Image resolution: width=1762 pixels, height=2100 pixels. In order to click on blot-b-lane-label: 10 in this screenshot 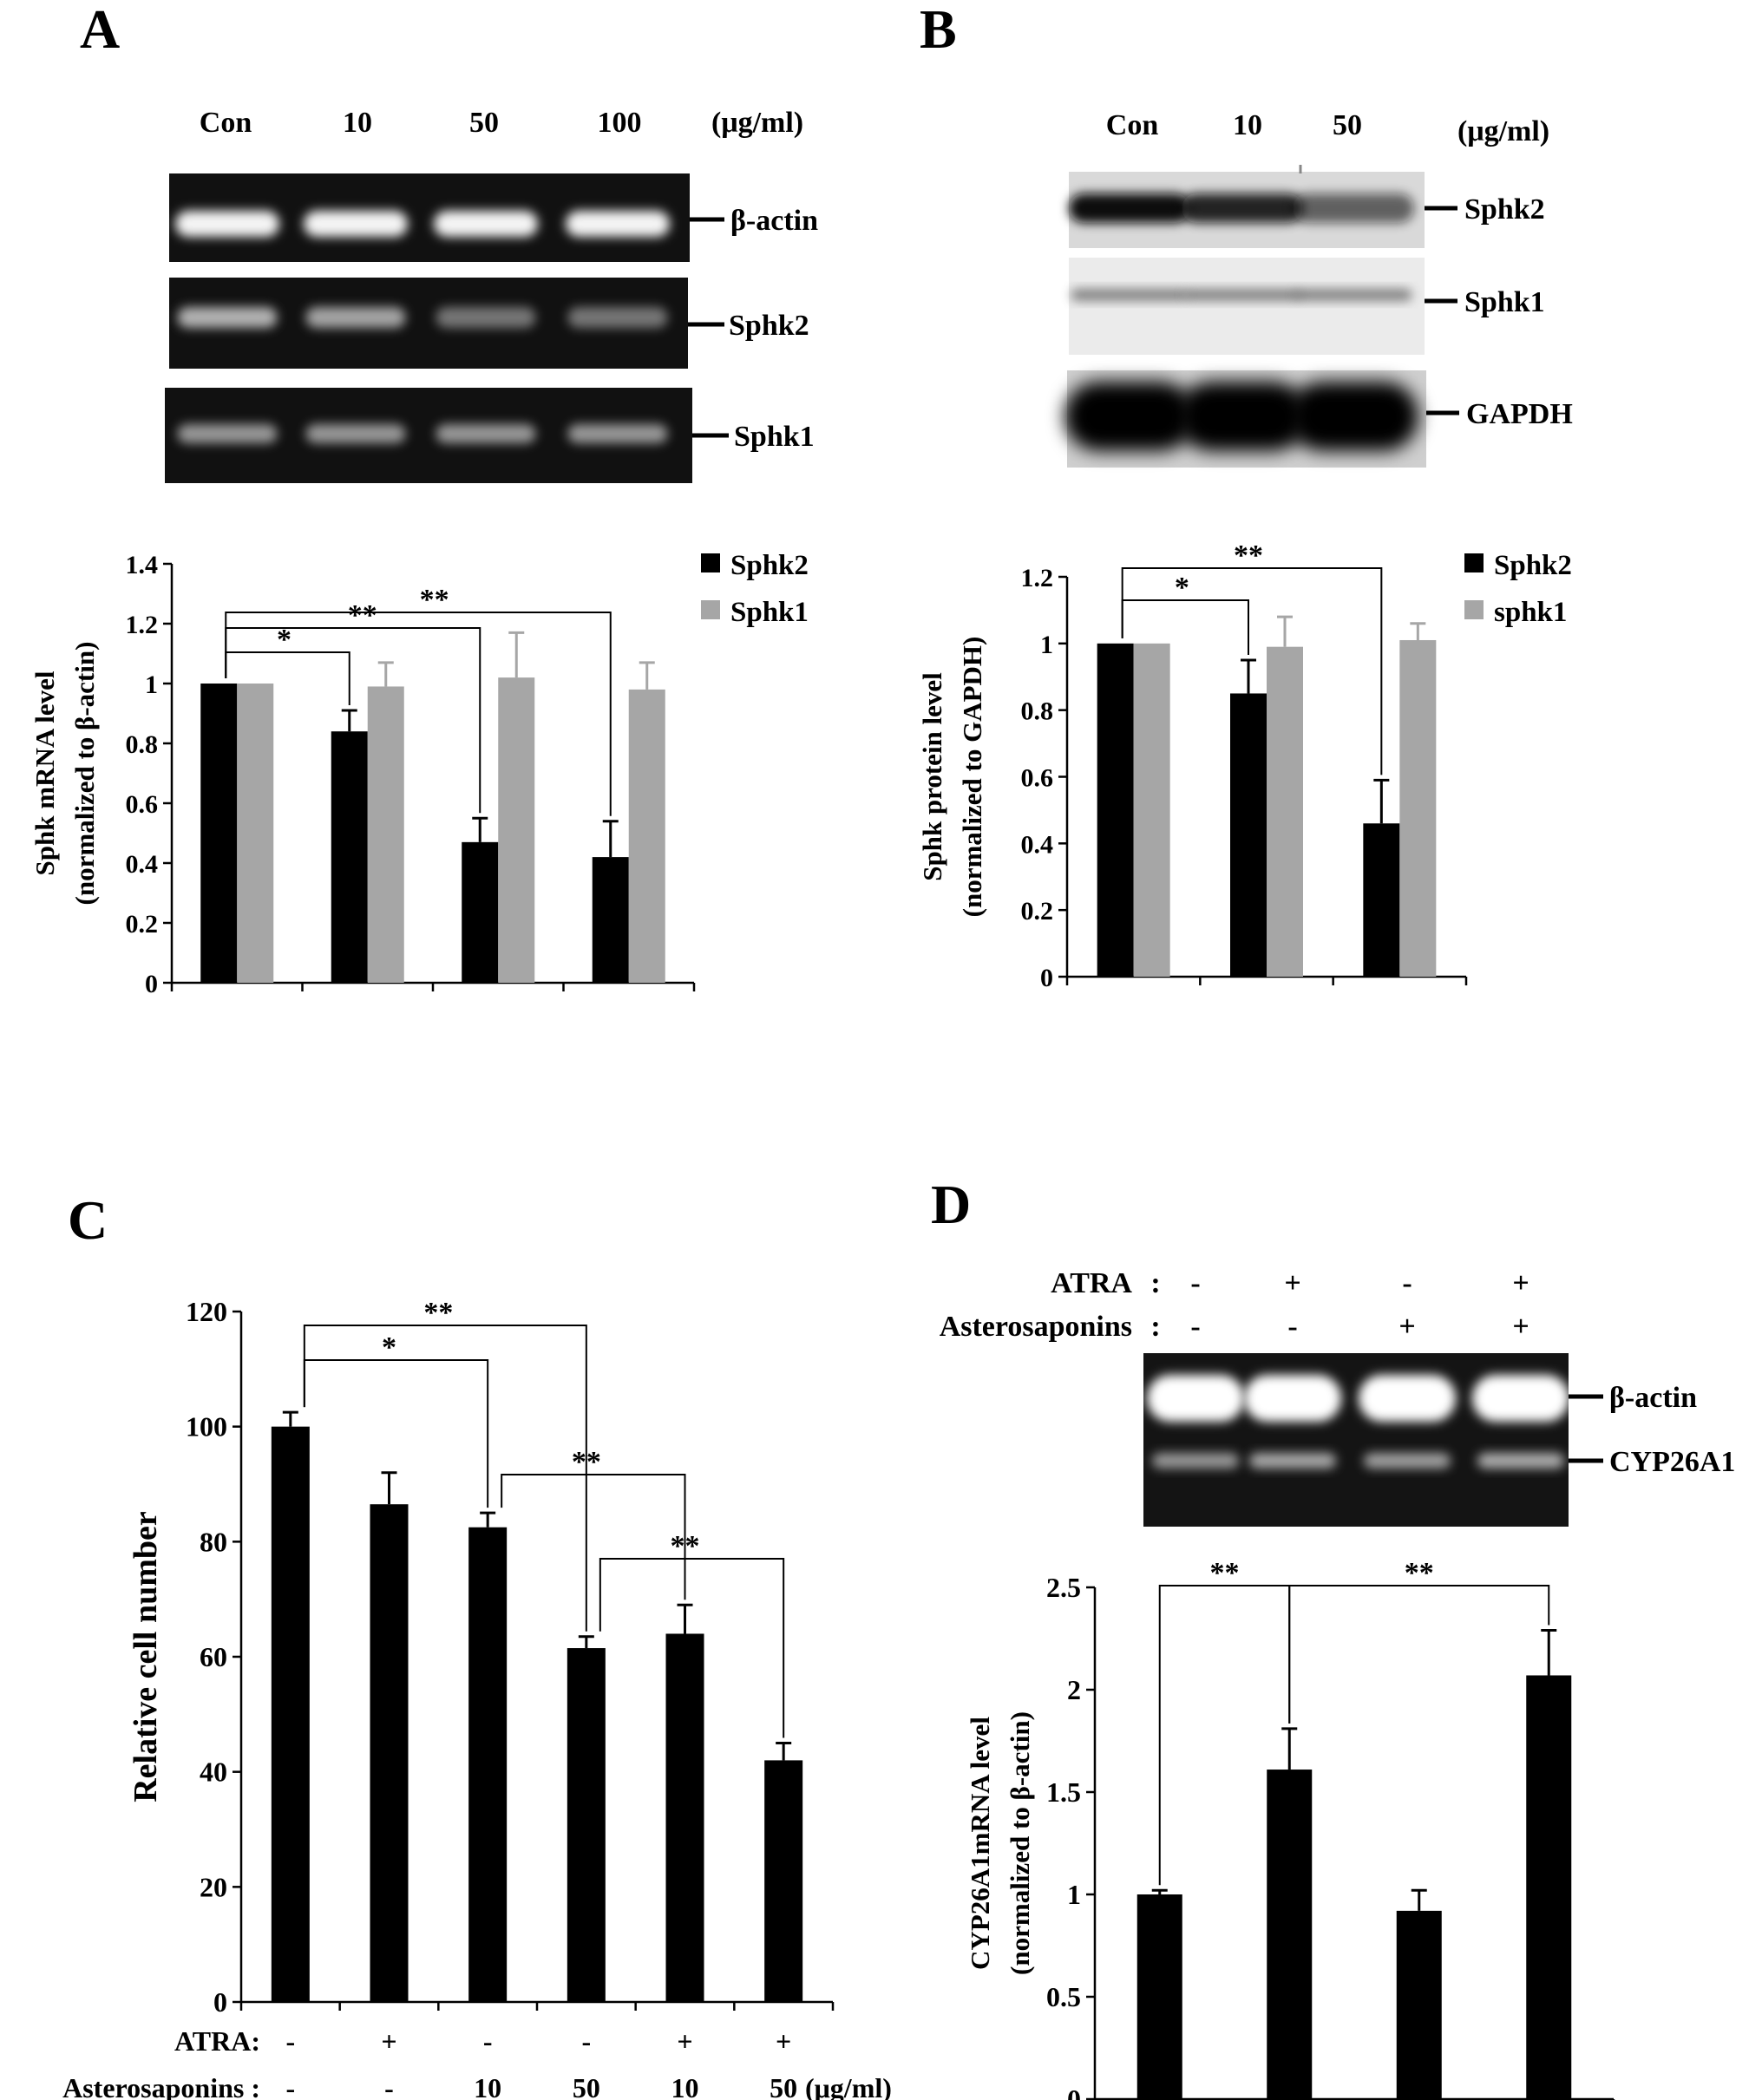, I will do `click(1247, 125)`.